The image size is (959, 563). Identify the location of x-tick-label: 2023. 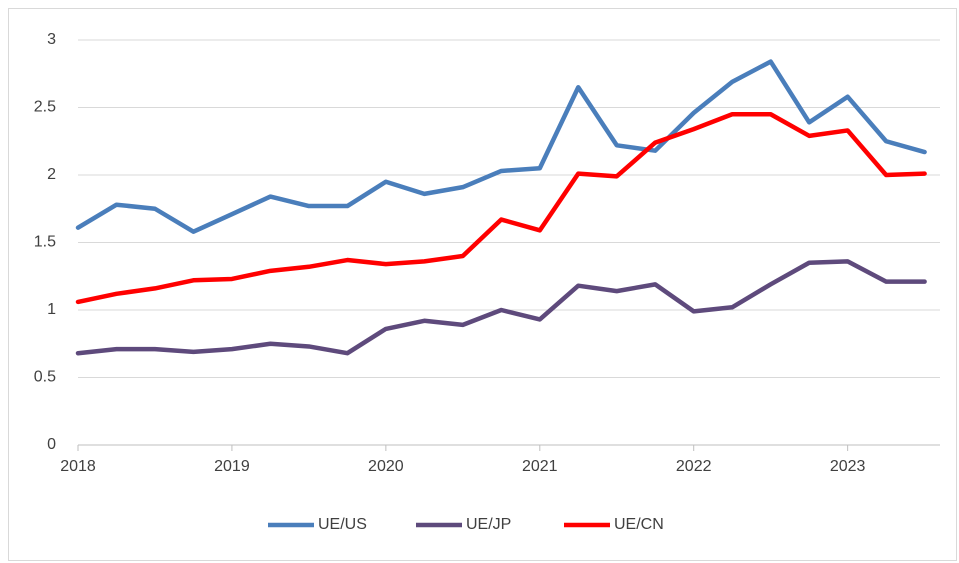
(848, 466).